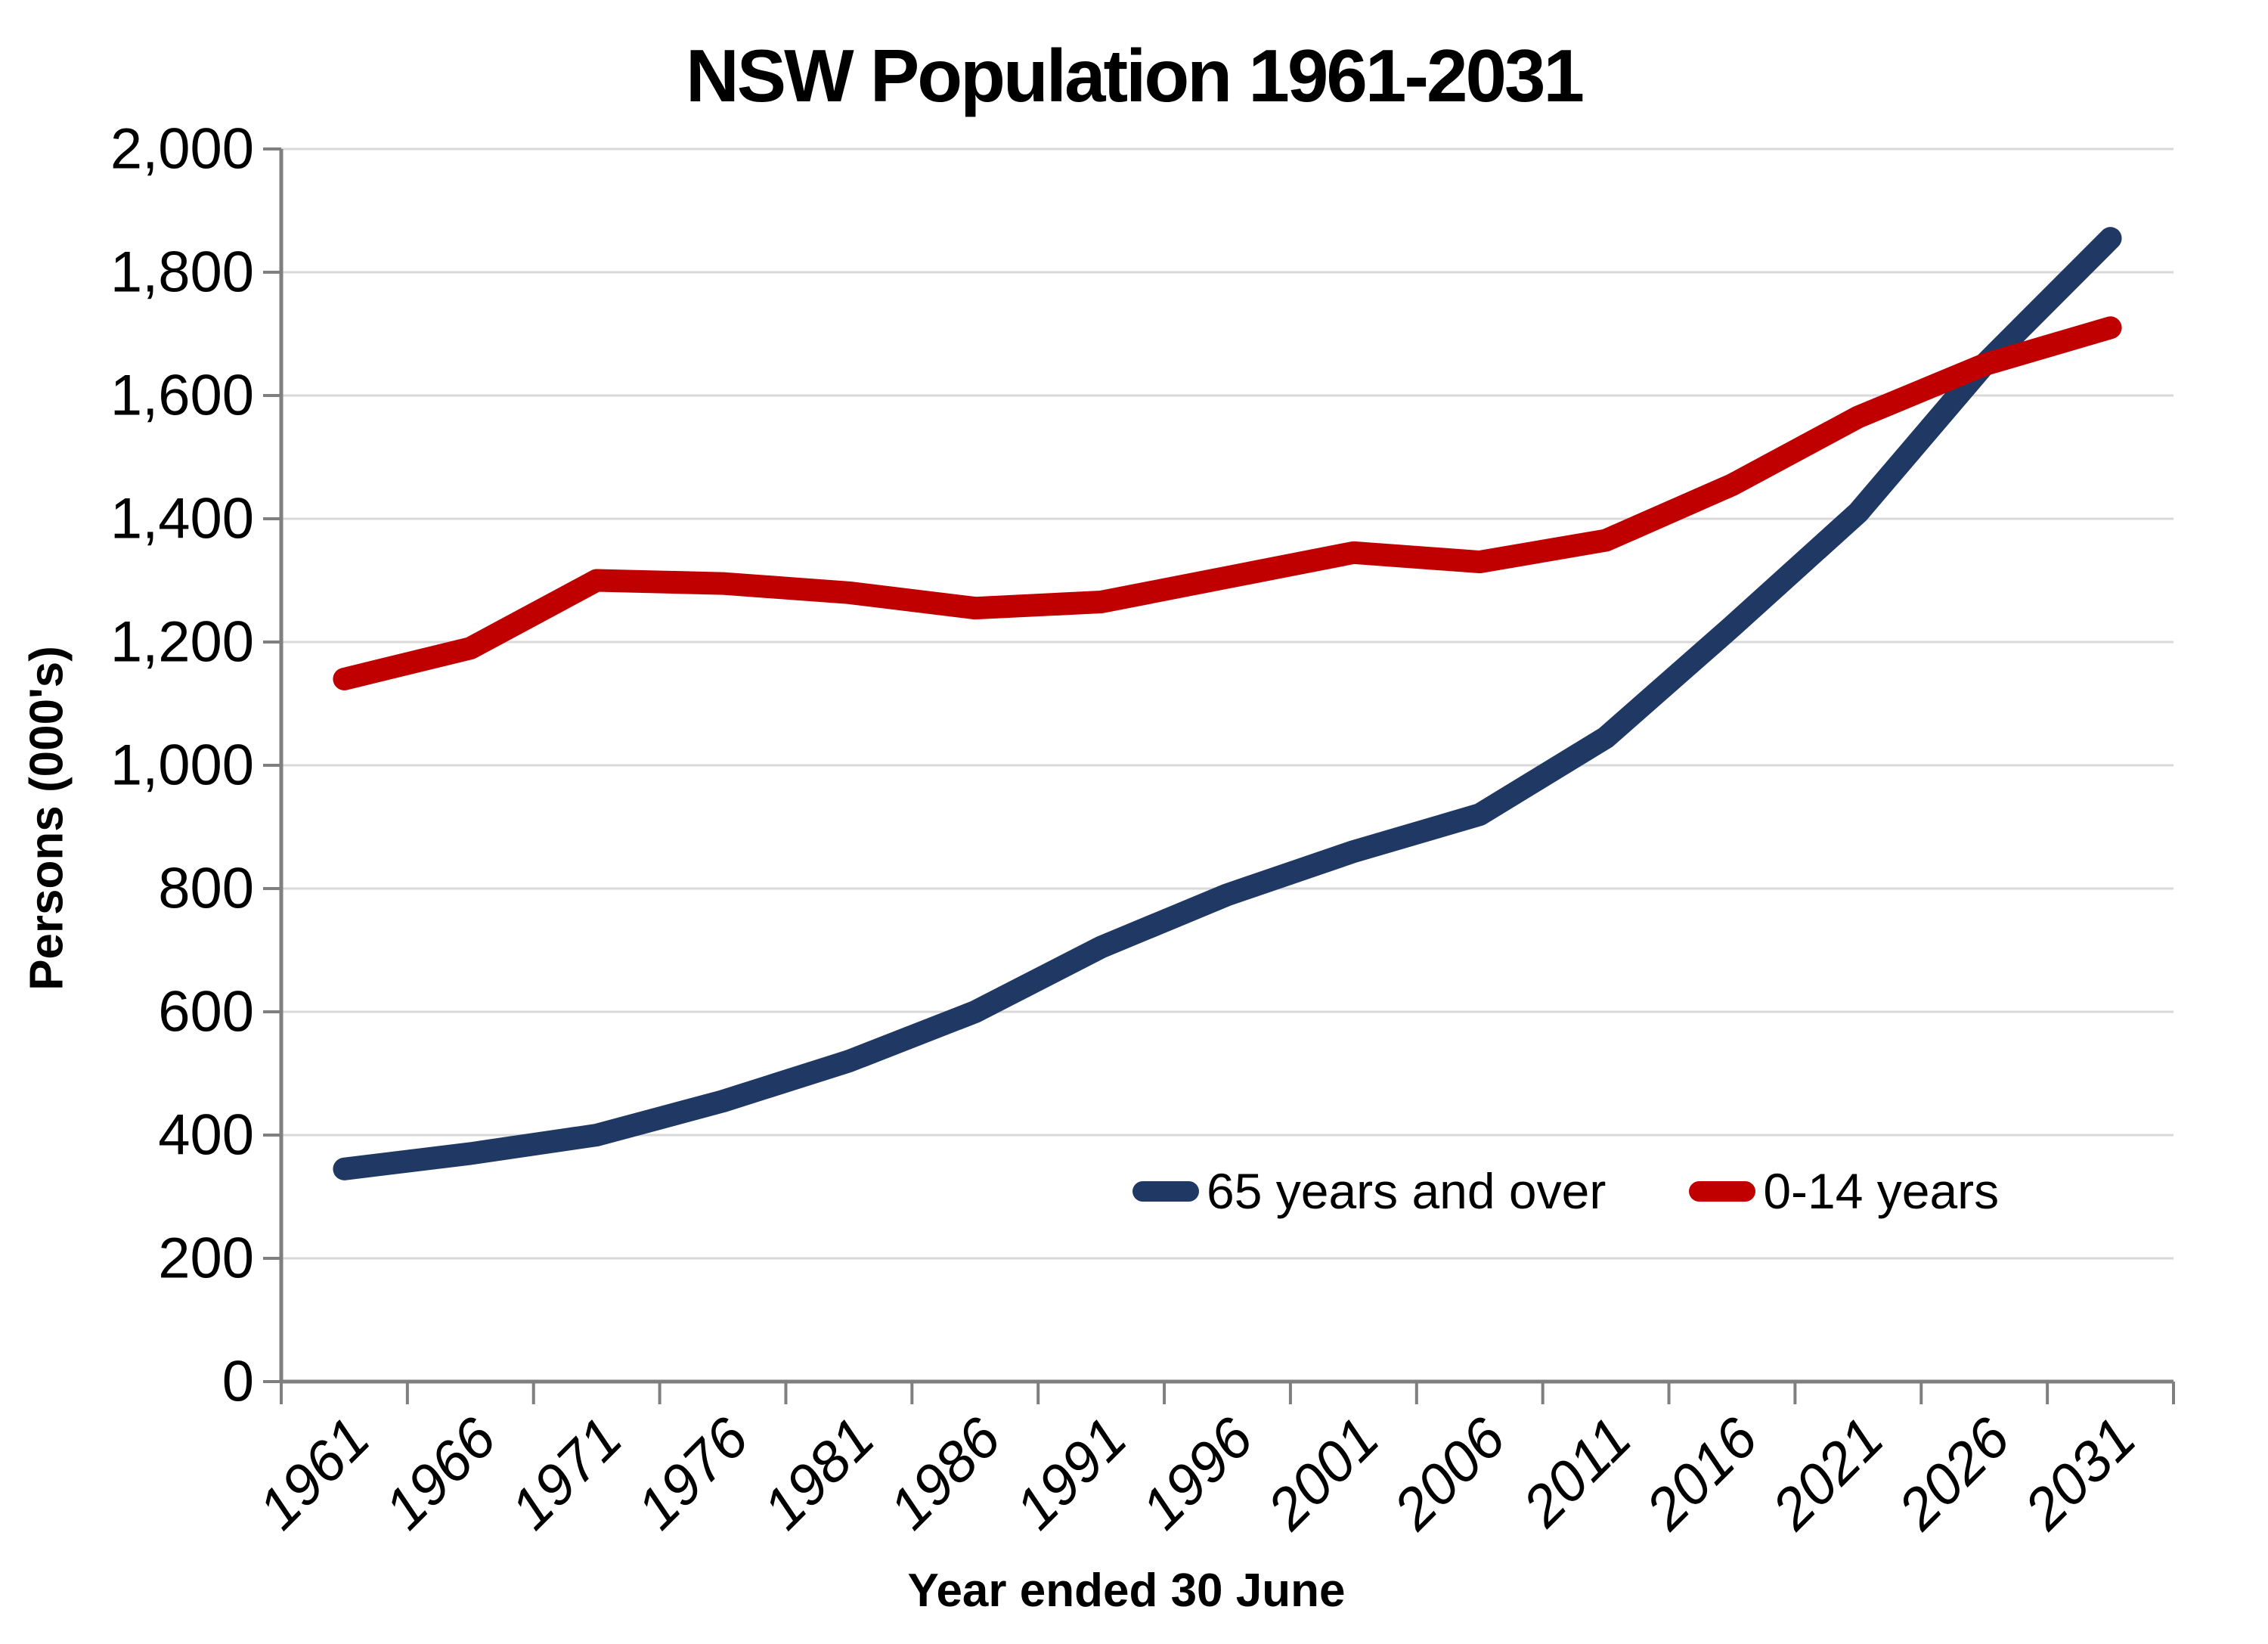 This screenshot has height=1644, width=2268. Describe the element at coordinates (182, 766) in the screenshot. I see `y-tick-label: 1,000` at that location.